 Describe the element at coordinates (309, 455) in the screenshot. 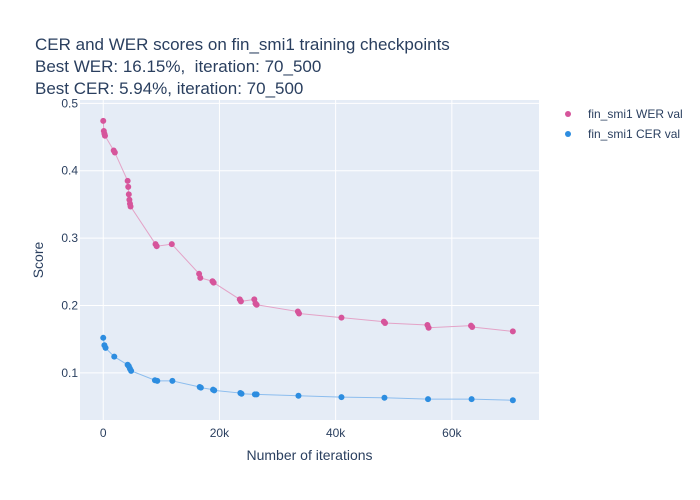

I see `x-axis-title: Number of iterations` at that location.